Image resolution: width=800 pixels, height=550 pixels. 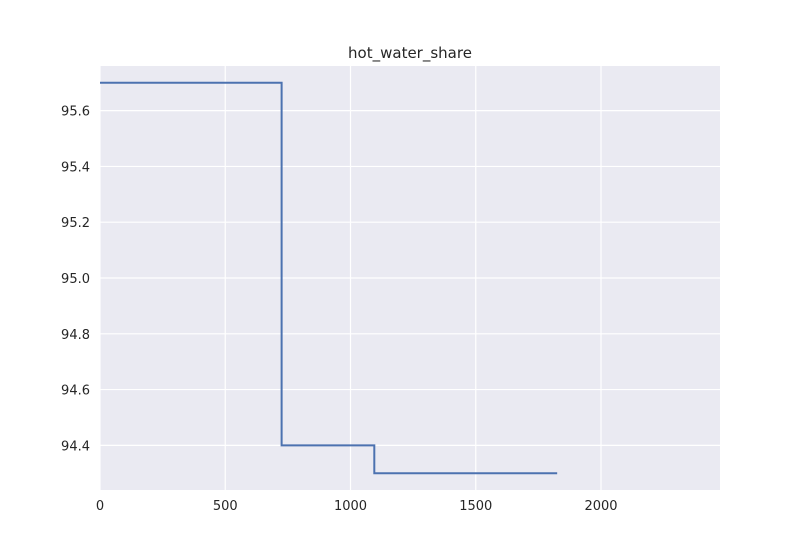 What do you see at coordinates (75, 112) in the screenshot?
I see `y-tick-label: 95.6` at bounding box center [75, 112].